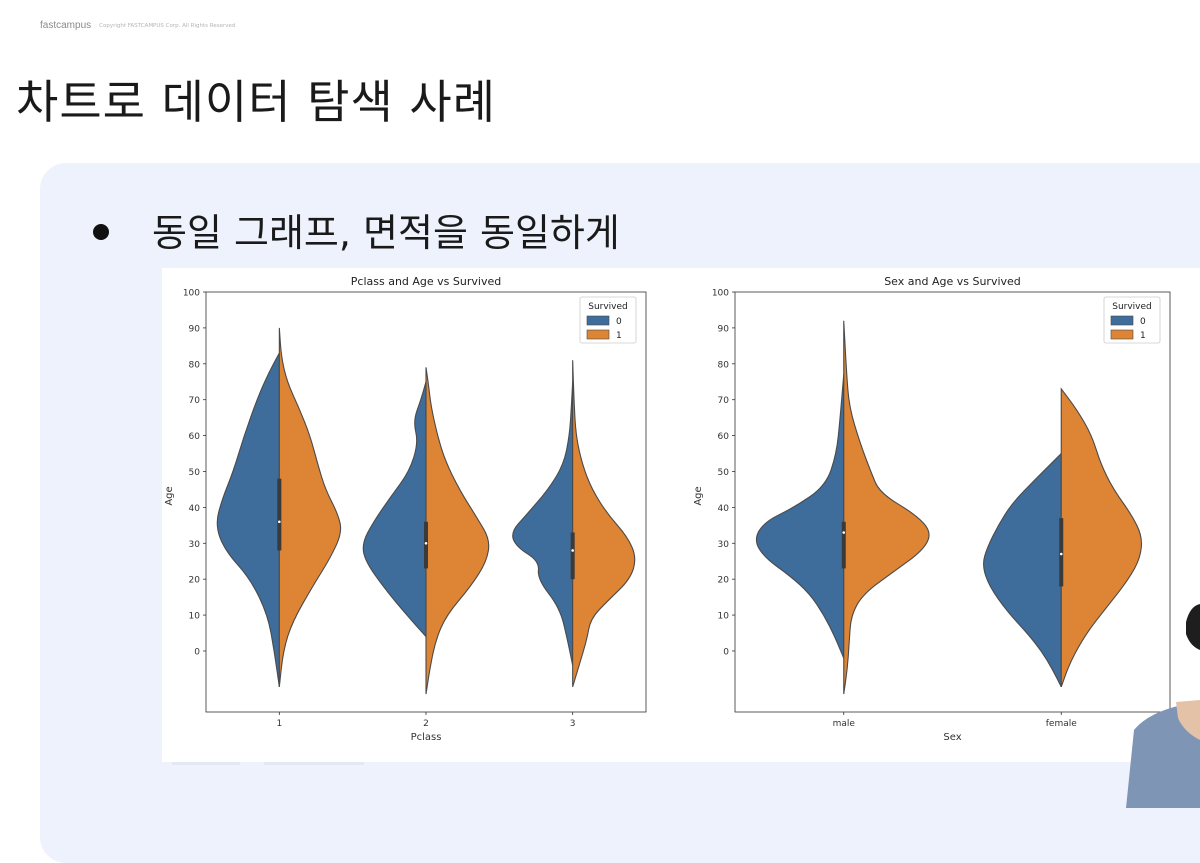 This screenshot has width=1200, height=863. Describe the element at coordinates (1061, 724) in the screenshot. I see `x-tick-label: female` at that location.